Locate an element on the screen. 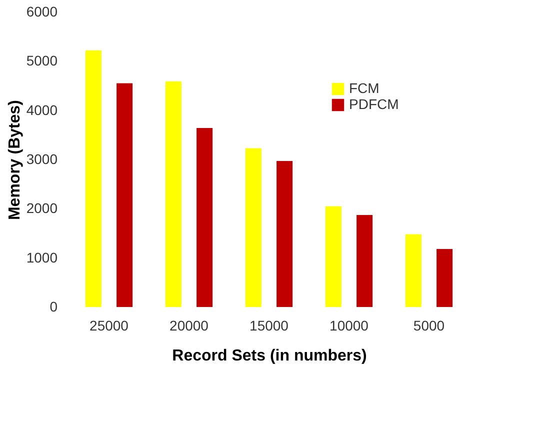  y-tick-label: 0 is located at coordinates (54, 306).